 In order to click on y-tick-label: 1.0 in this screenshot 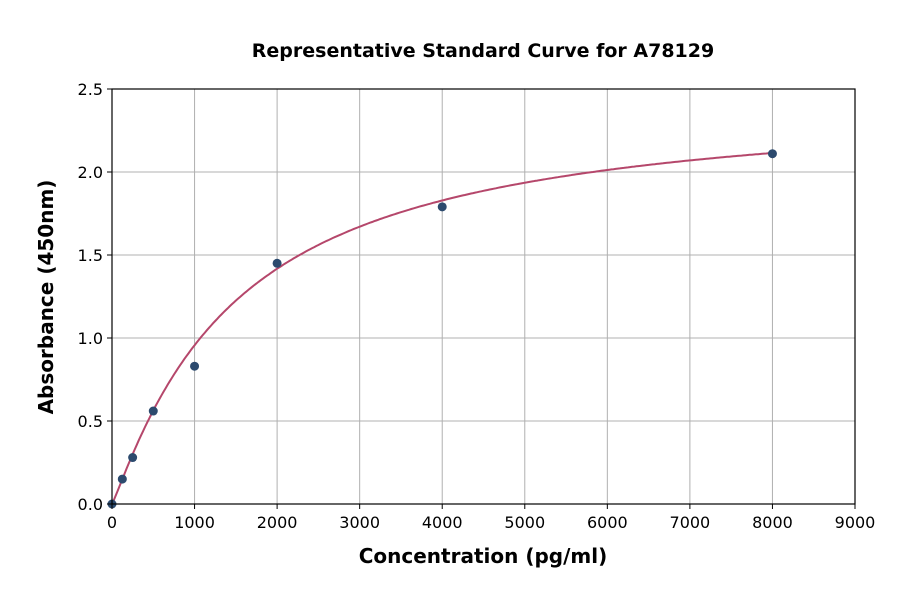, I will do `click(90, 338)`.